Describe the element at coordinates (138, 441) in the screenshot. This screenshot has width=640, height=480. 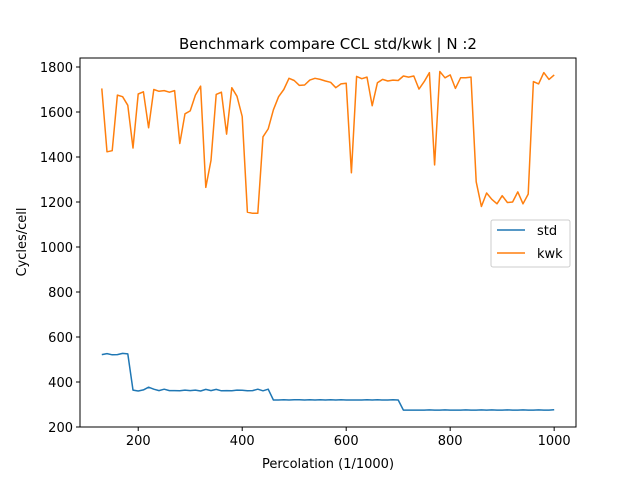
I see `x-tick-label: 200` at that location.